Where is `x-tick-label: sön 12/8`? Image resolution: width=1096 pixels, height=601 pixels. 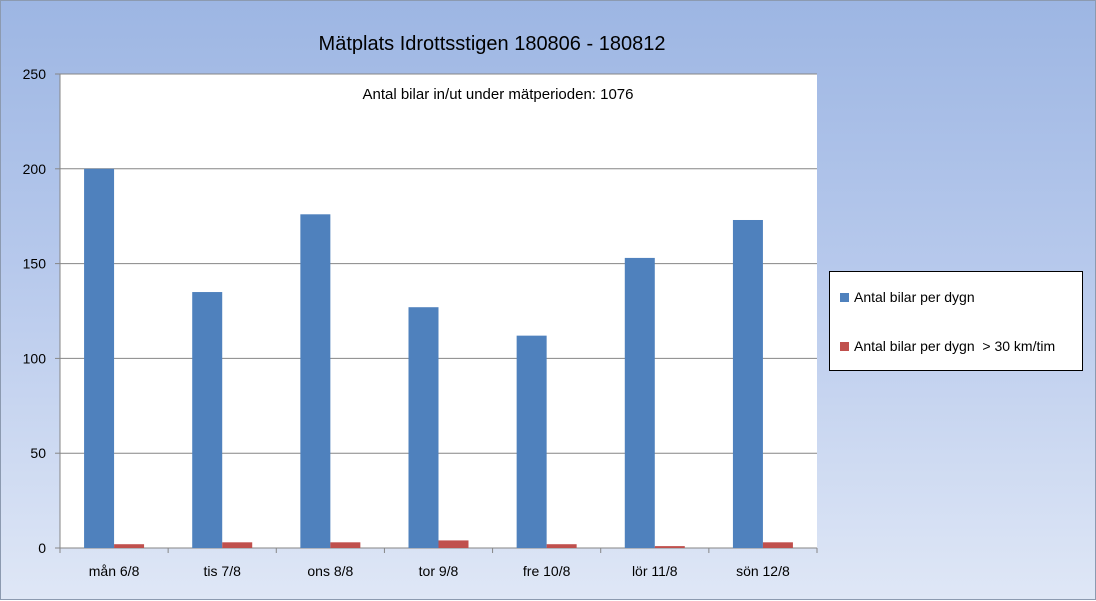 x-tick-label: sön 12/8 is located at coordinates (763, 571).